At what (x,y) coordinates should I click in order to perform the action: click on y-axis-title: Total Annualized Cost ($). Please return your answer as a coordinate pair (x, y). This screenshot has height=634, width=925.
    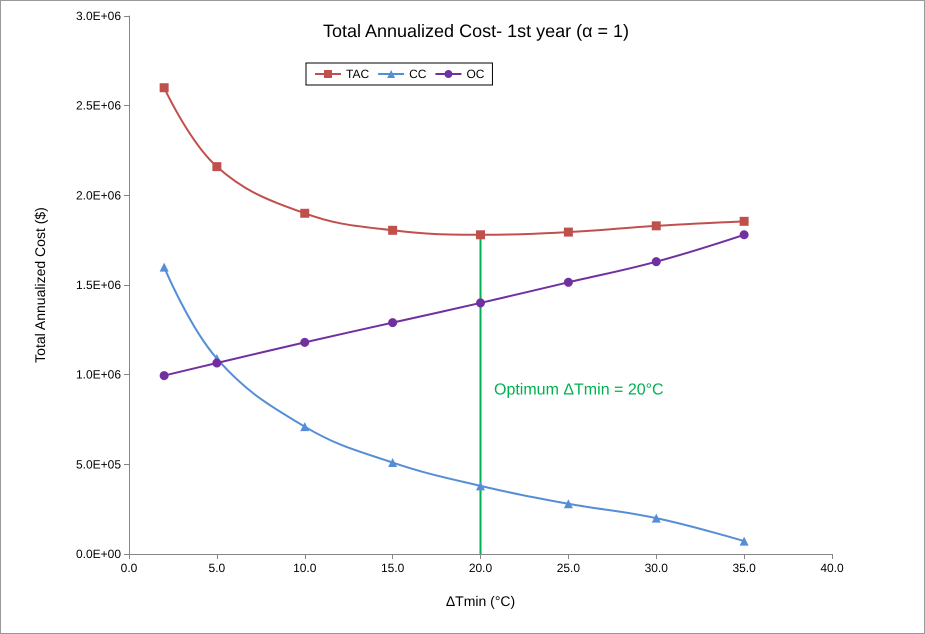
    Looking at the image, I should click on (40, 285).